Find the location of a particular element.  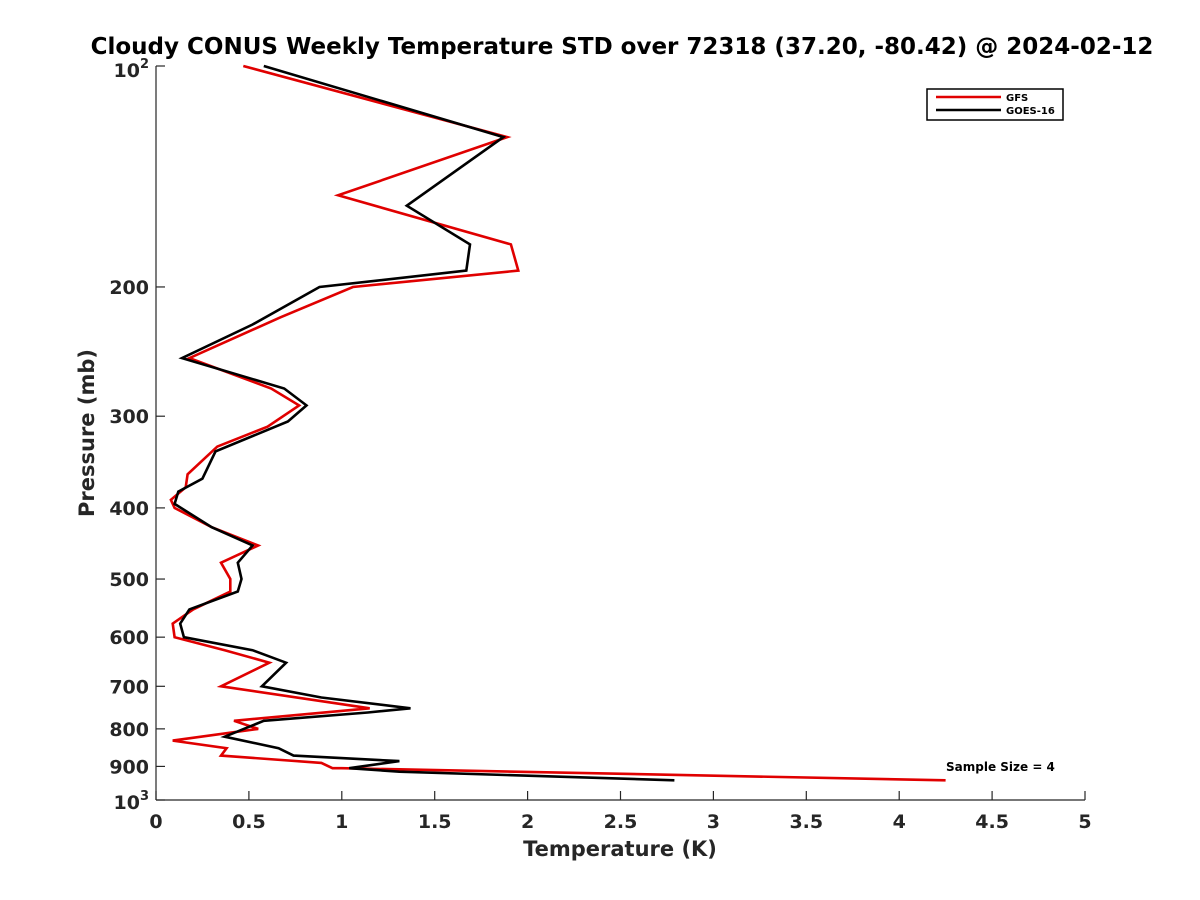

legend-box is located at coordinates (995, 104).